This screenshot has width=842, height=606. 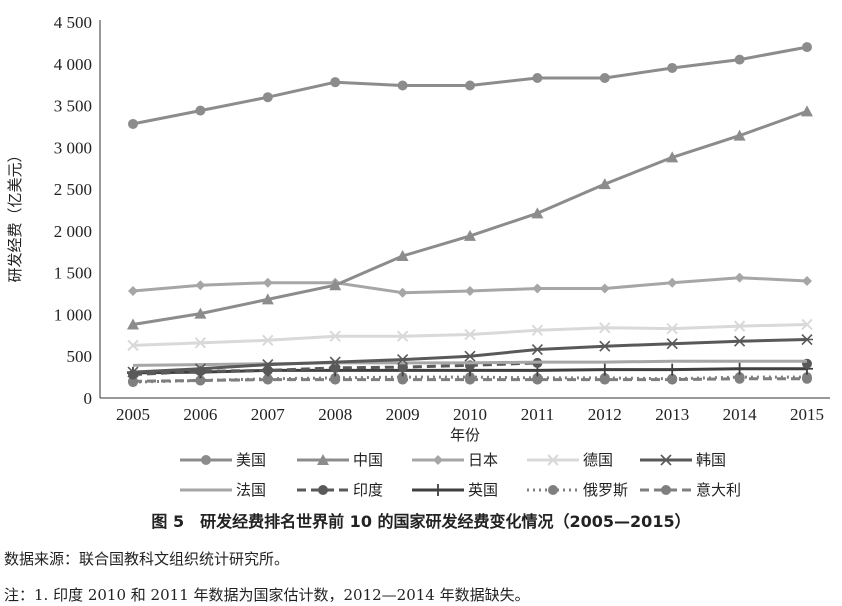 What do you see at coordinates (683, 460) in the screenshot?
I see `legend-item: 韩国` at bounding box center [683, 460].